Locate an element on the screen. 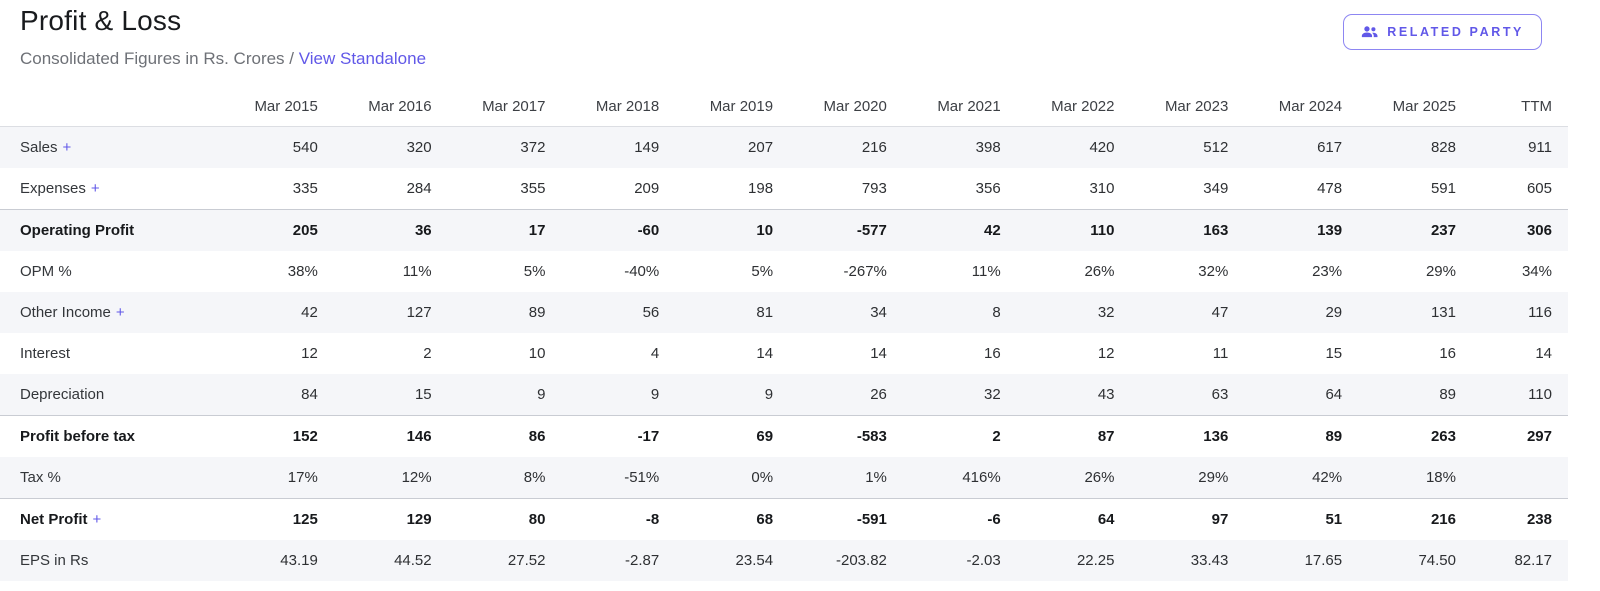  value-cell: 16 is located at coordinates (992, 353).